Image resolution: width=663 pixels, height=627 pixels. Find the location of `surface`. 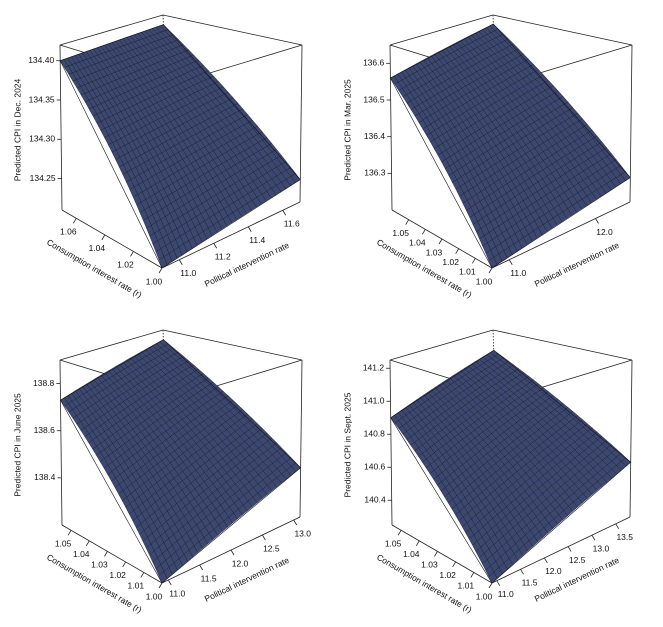

surface is located at coordinates (510, 146).